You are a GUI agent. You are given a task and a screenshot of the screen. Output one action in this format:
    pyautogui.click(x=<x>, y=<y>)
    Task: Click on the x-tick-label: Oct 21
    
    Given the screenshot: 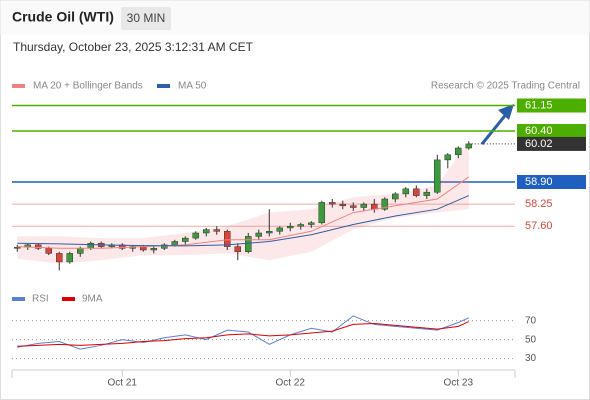 What is the action you would take?
    pyautogui.click(x=123, y=383)
    